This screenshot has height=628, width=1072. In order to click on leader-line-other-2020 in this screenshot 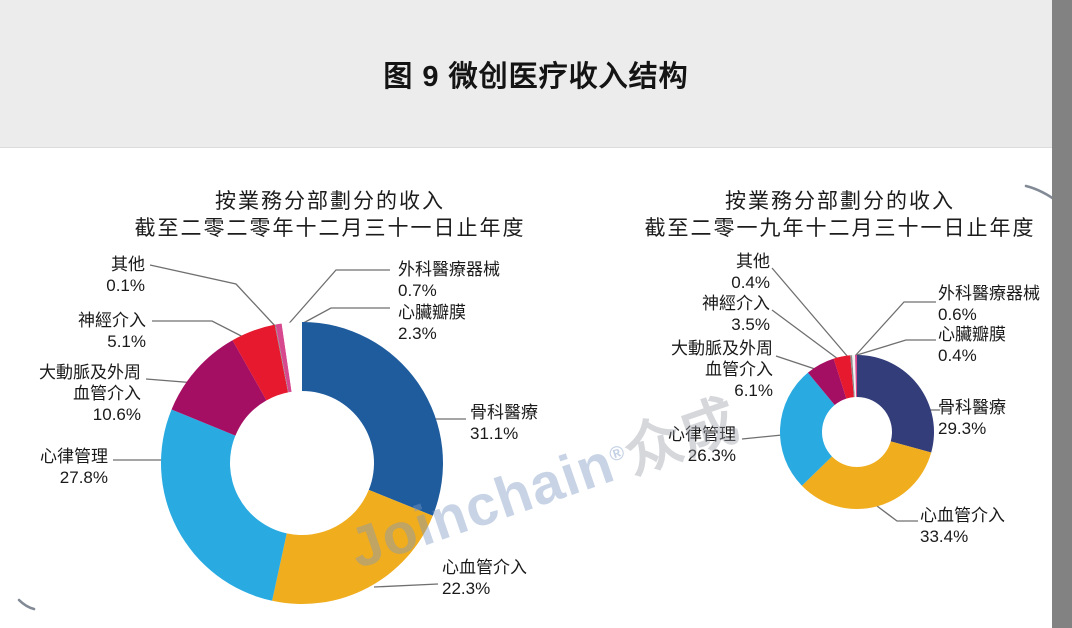, I will do `click(213, 296)`.